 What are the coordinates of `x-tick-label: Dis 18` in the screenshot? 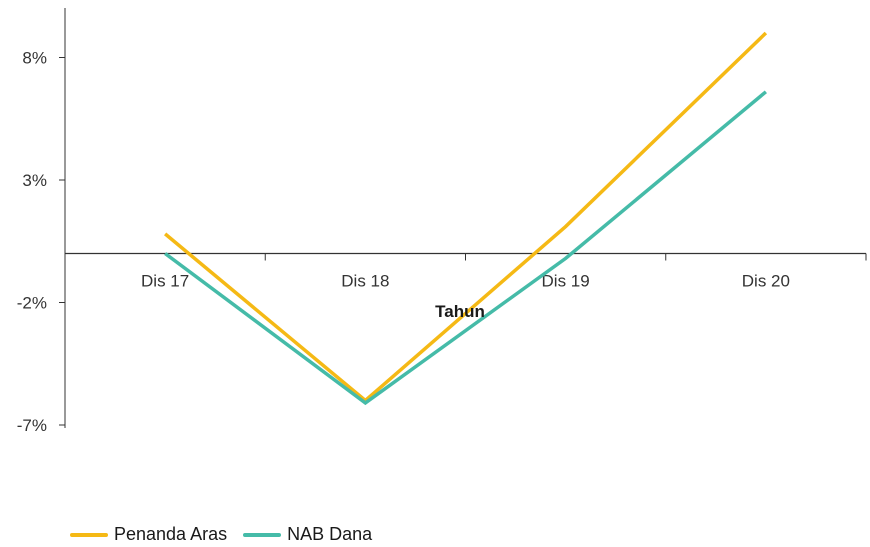 It's located at (365, 281).